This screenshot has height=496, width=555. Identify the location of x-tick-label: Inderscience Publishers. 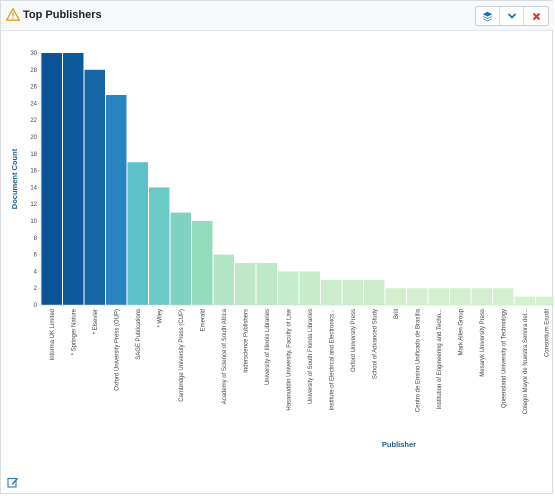
(246, 341).